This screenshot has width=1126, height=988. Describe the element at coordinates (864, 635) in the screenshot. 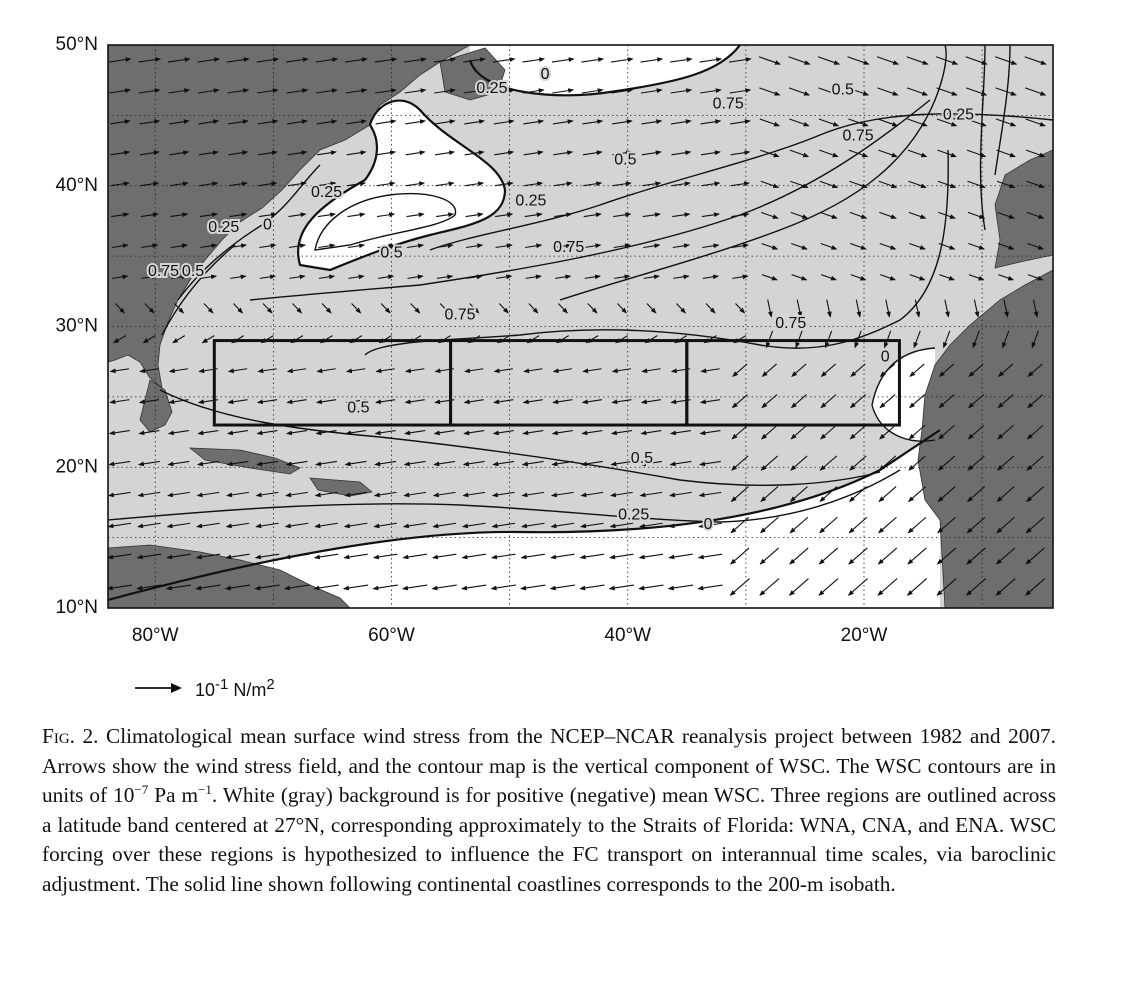

I see `lon-label: 20°W` at that location.